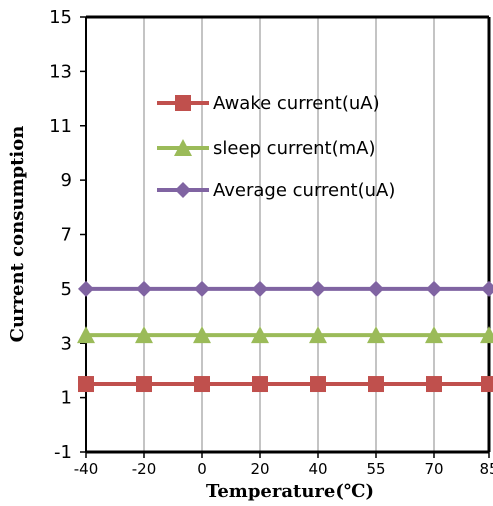 Image resolution: width=493 pixels, height=506 pixels. I want to click on y-tick-label: 3, so click(66, 343).